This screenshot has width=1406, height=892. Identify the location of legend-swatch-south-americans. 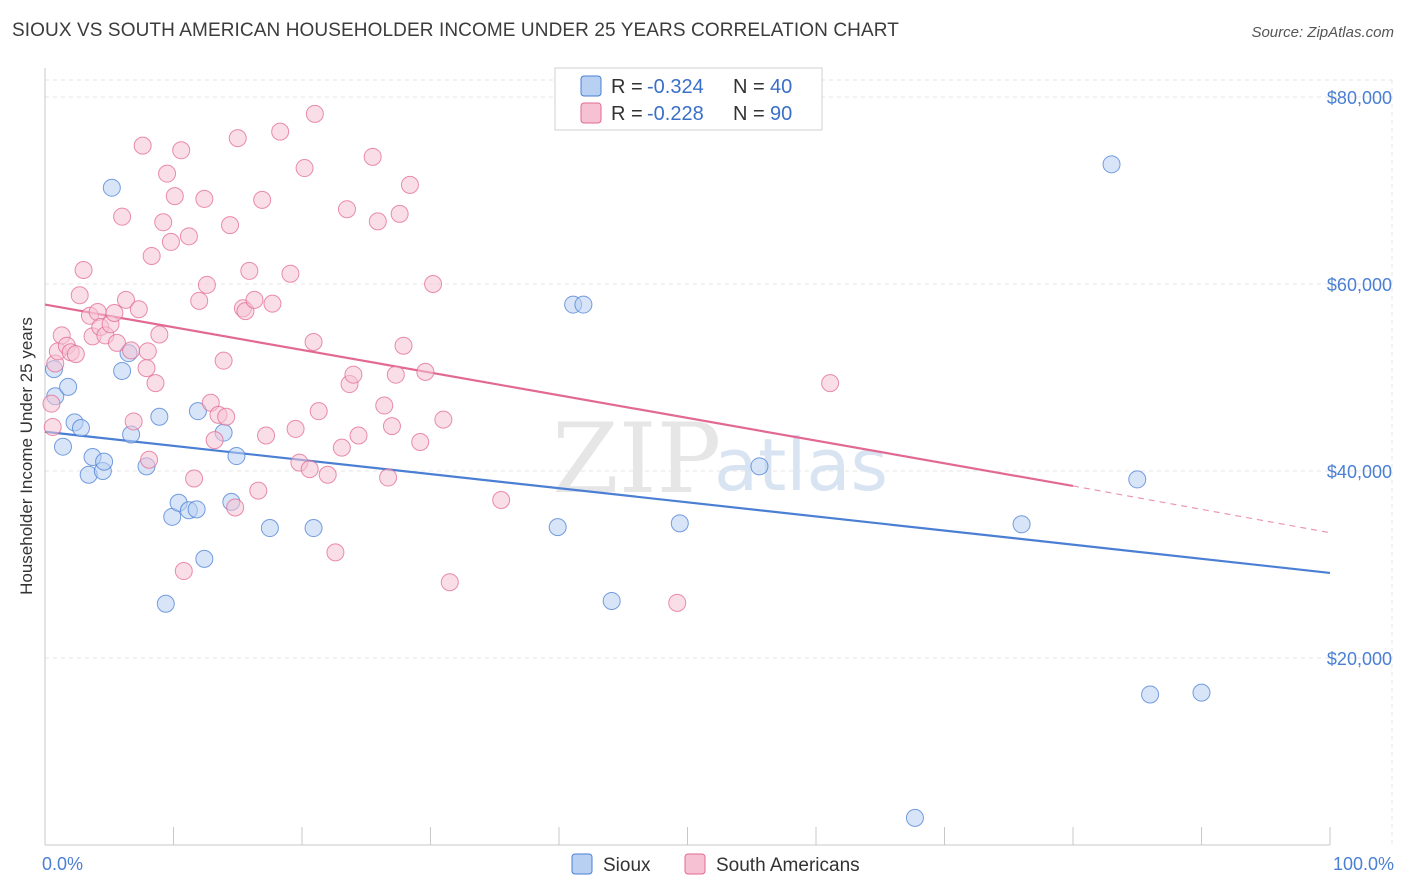
(591, 113).